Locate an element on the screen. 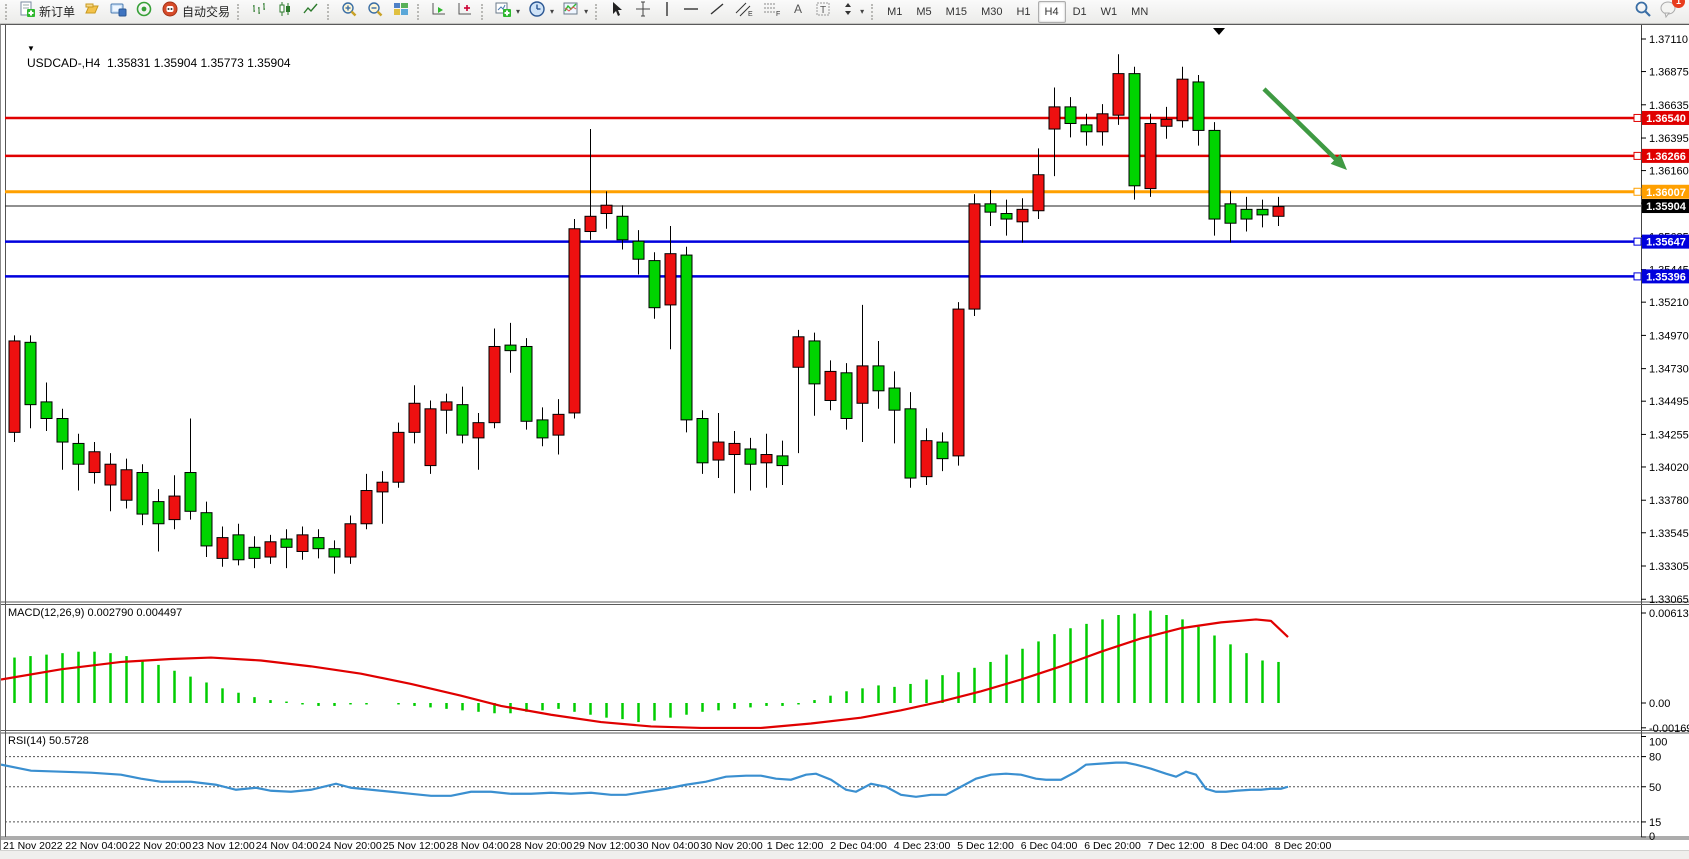 The height and width of the screenshot is (859, 1689). timeframe-d1: D1 is located at coordinates (1079, 11).